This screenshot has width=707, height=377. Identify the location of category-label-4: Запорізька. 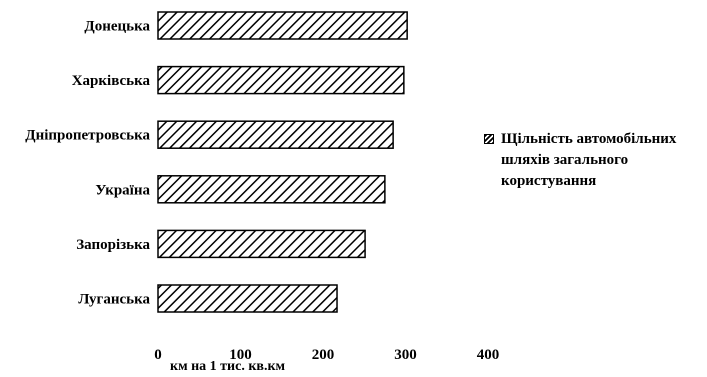
(113, 245).